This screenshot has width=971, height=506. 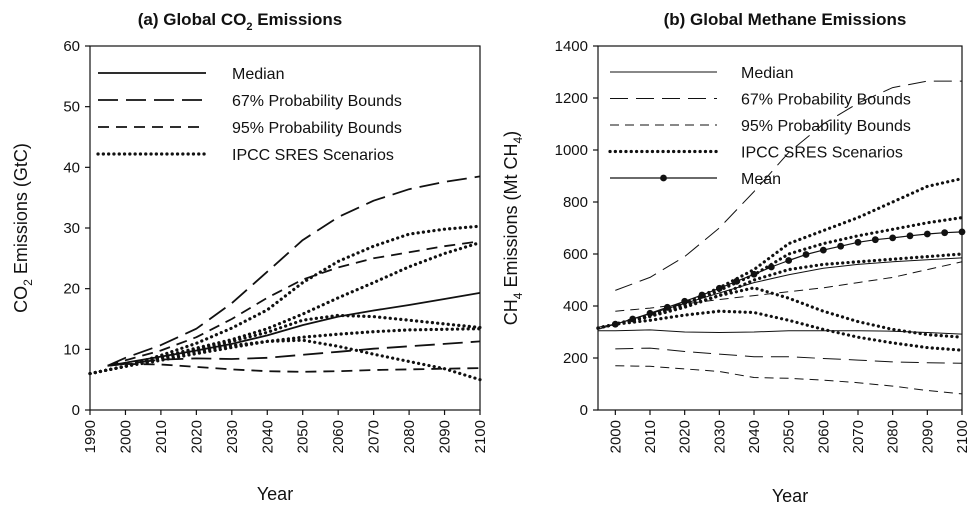 I want to click on y-tick-label: 40, so click(x=71, y=167).